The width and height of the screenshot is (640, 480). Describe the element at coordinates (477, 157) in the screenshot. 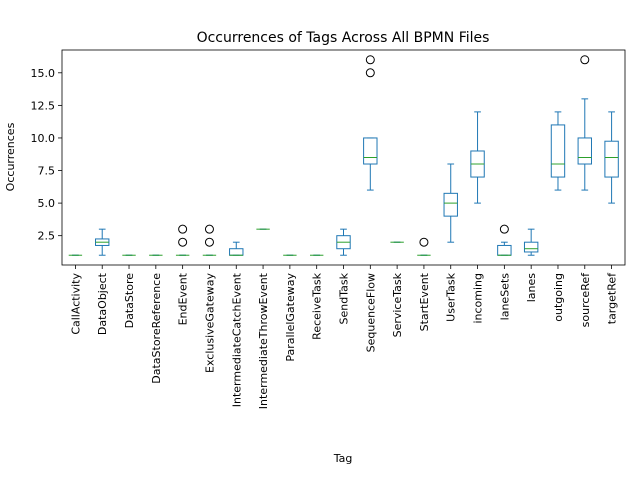

I see `box-group-incoming` at that location.